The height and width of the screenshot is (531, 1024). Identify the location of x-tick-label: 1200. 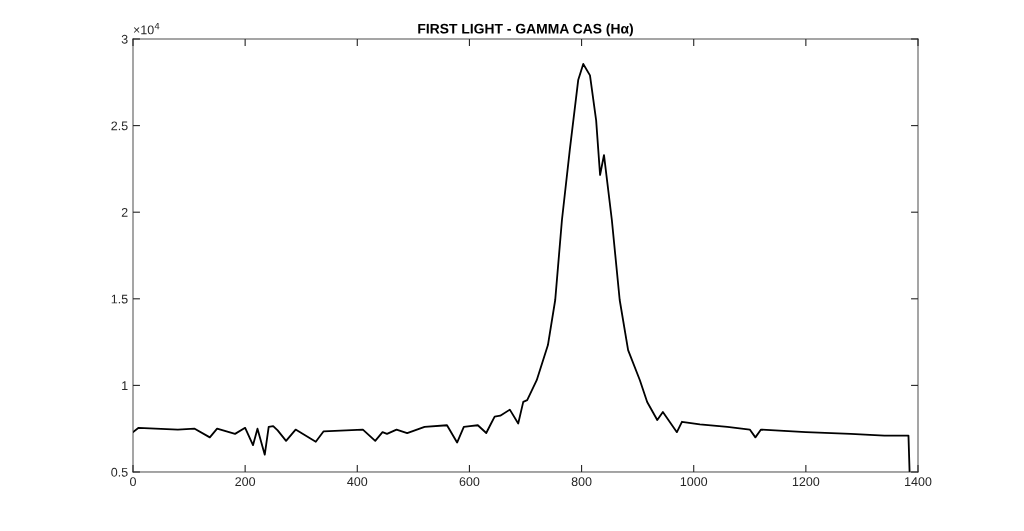
(806, 482).